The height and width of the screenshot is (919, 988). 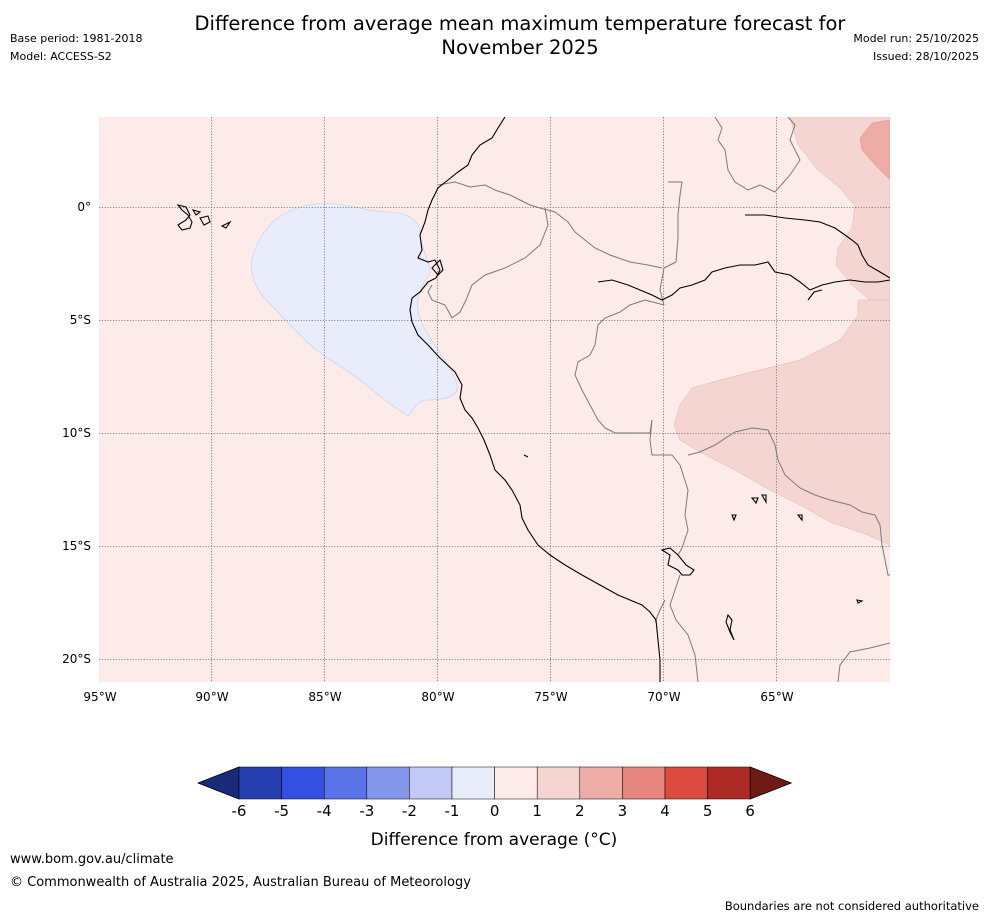 What do you see at coordinates (226, 224) in the screenshot?
I see `galapagos-san-cristobal` at bounding box center [226, 224].